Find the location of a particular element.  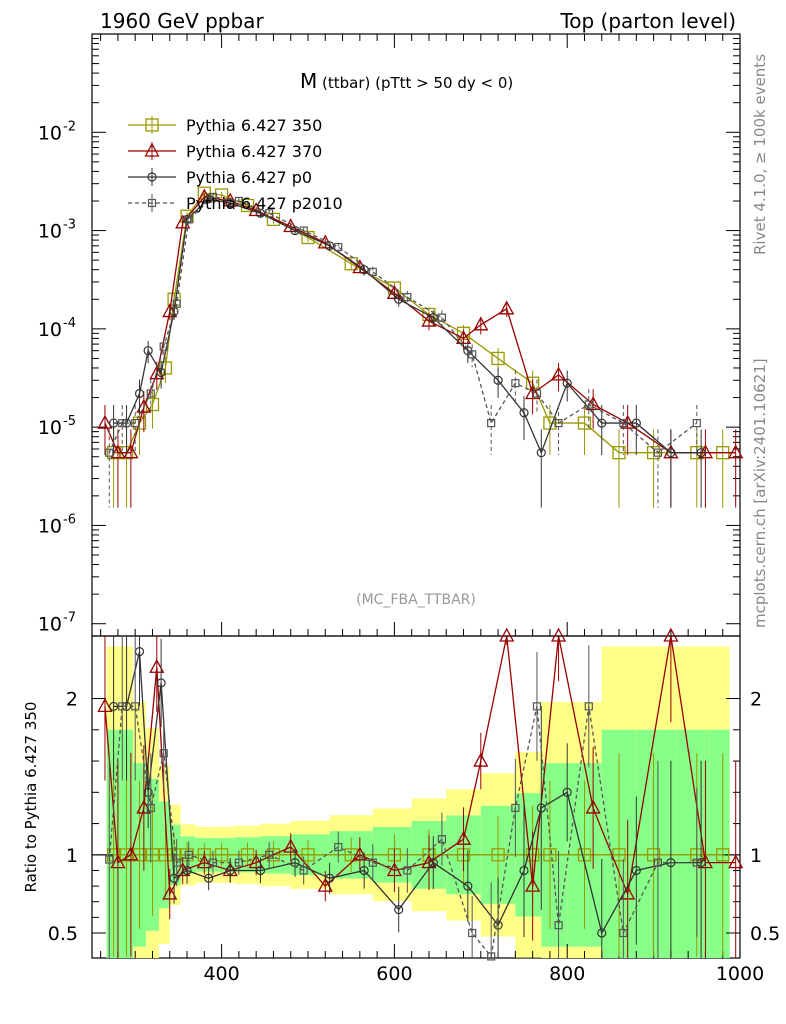

x-tick-label: 800 is located at coordinates (567, 974).